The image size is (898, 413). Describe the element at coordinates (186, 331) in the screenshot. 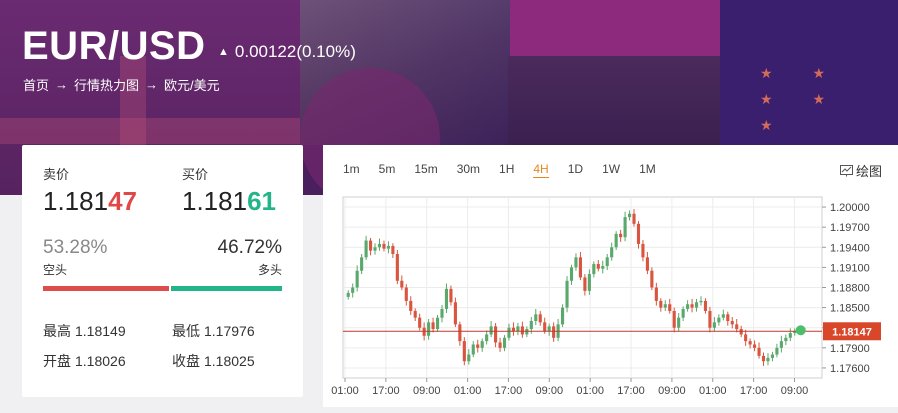

I see `stat-low-label: 最低` at that location.